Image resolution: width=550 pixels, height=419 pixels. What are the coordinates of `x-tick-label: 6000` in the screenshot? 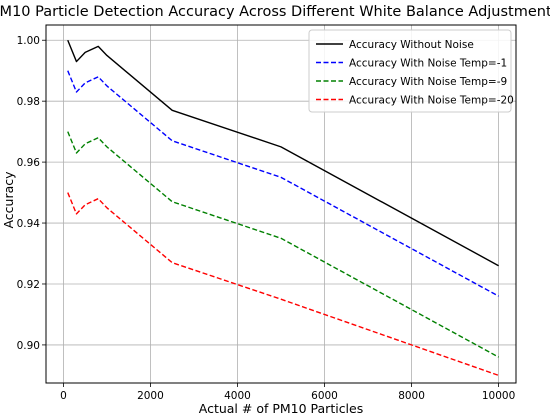 It's located at (324, 396).